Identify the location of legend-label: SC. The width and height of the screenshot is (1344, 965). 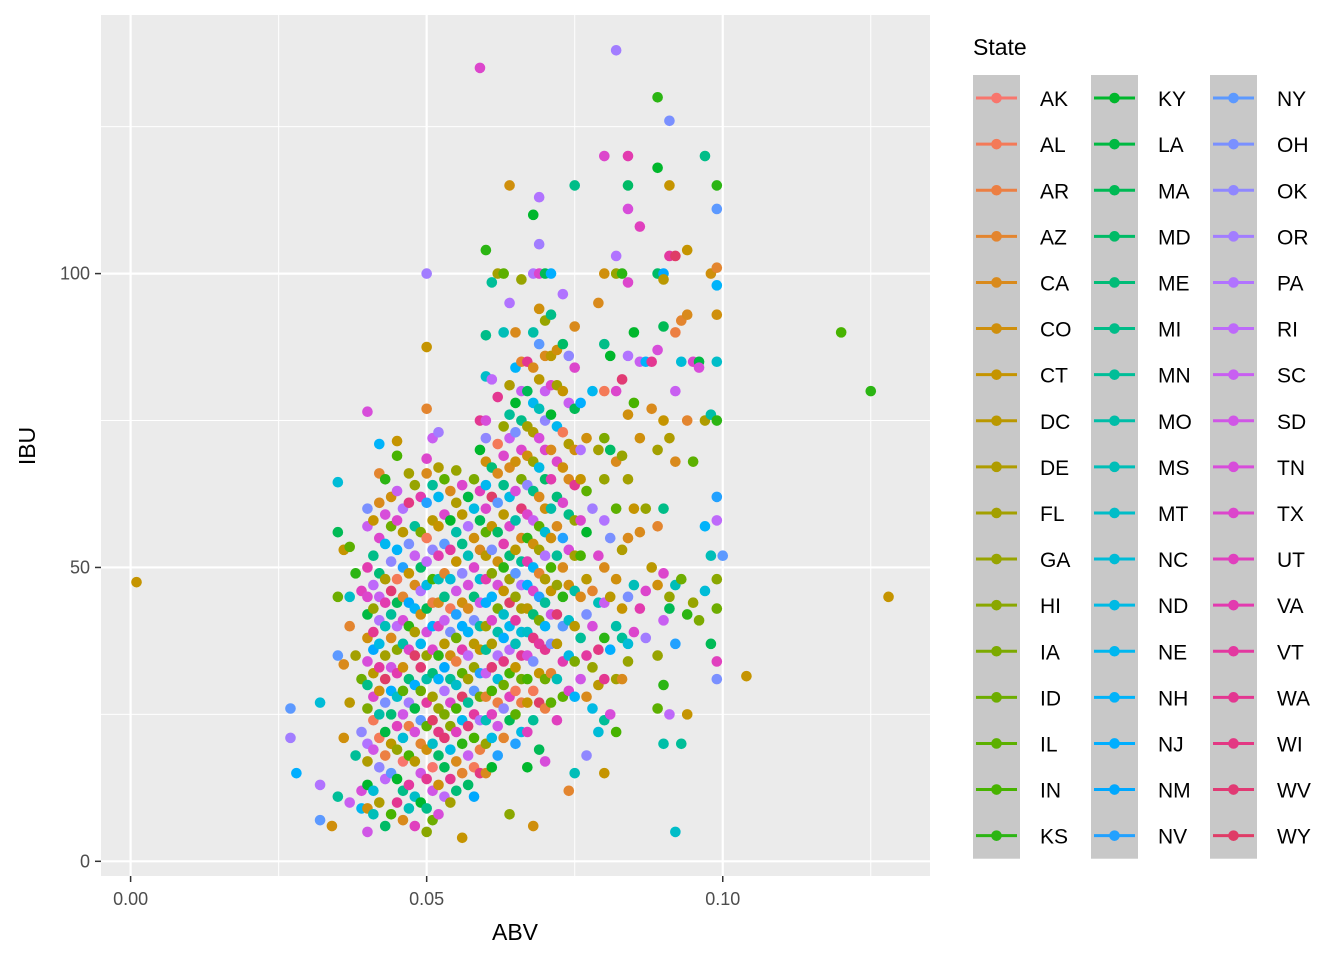
(1291, 376).